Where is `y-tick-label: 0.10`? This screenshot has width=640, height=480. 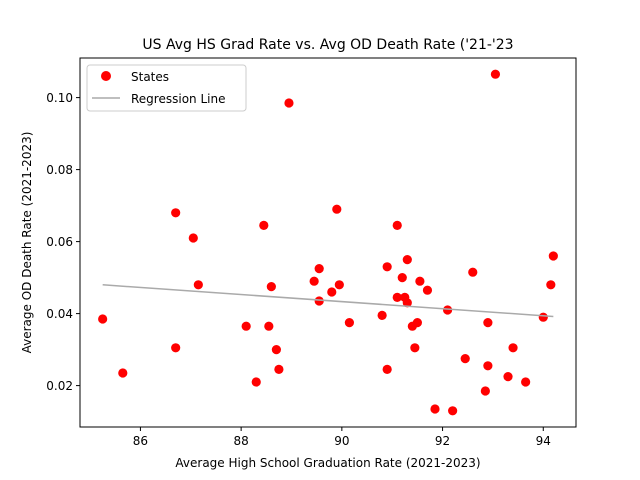 y-tick-label: 0.10 is located at coordinates (59, 98).